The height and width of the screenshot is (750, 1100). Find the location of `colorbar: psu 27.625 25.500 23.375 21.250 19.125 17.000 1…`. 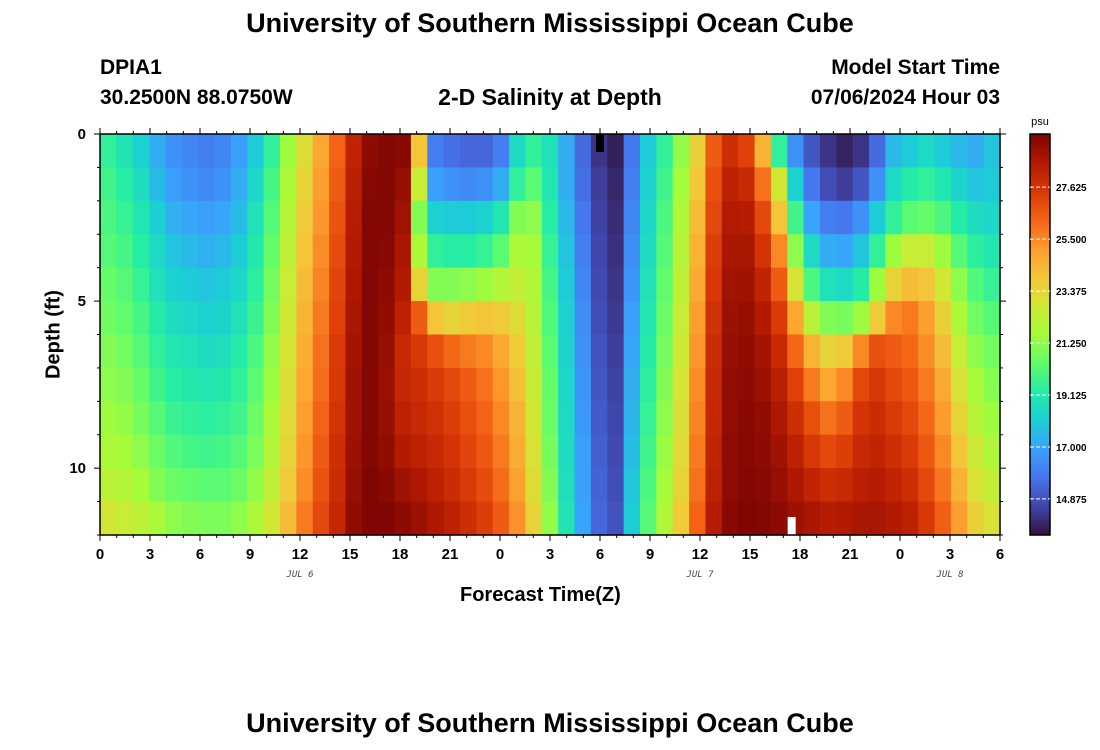

colorbar: psu 27.625 25.500 23.375 21.250 19.125 17.000 1… is located at coordinates (1058, 326).